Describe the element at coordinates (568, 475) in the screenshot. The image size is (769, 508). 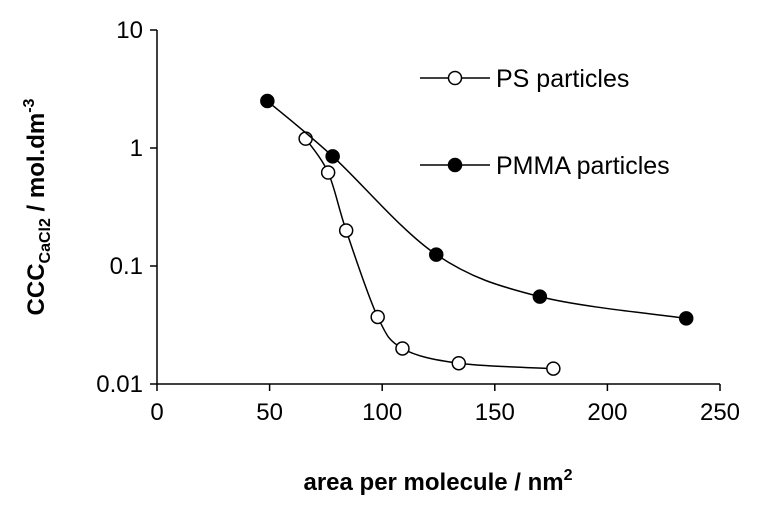
I see `x-axis-title-sup: 2` at that location.